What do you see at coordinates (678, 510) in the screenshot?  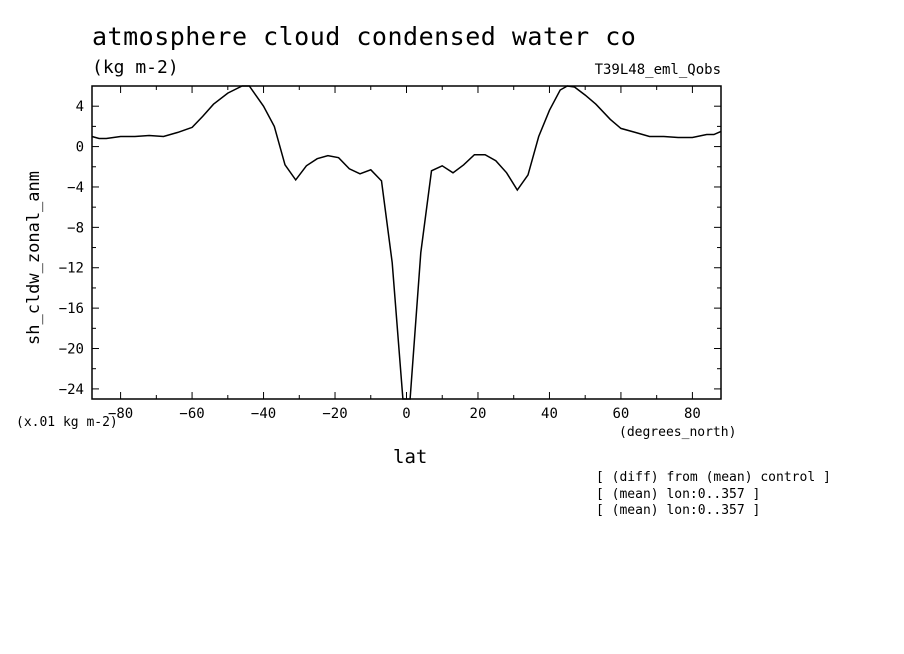 I see `note-line-3: [ (mean) lon:0..357 ]` at bounding box center [678, 510].